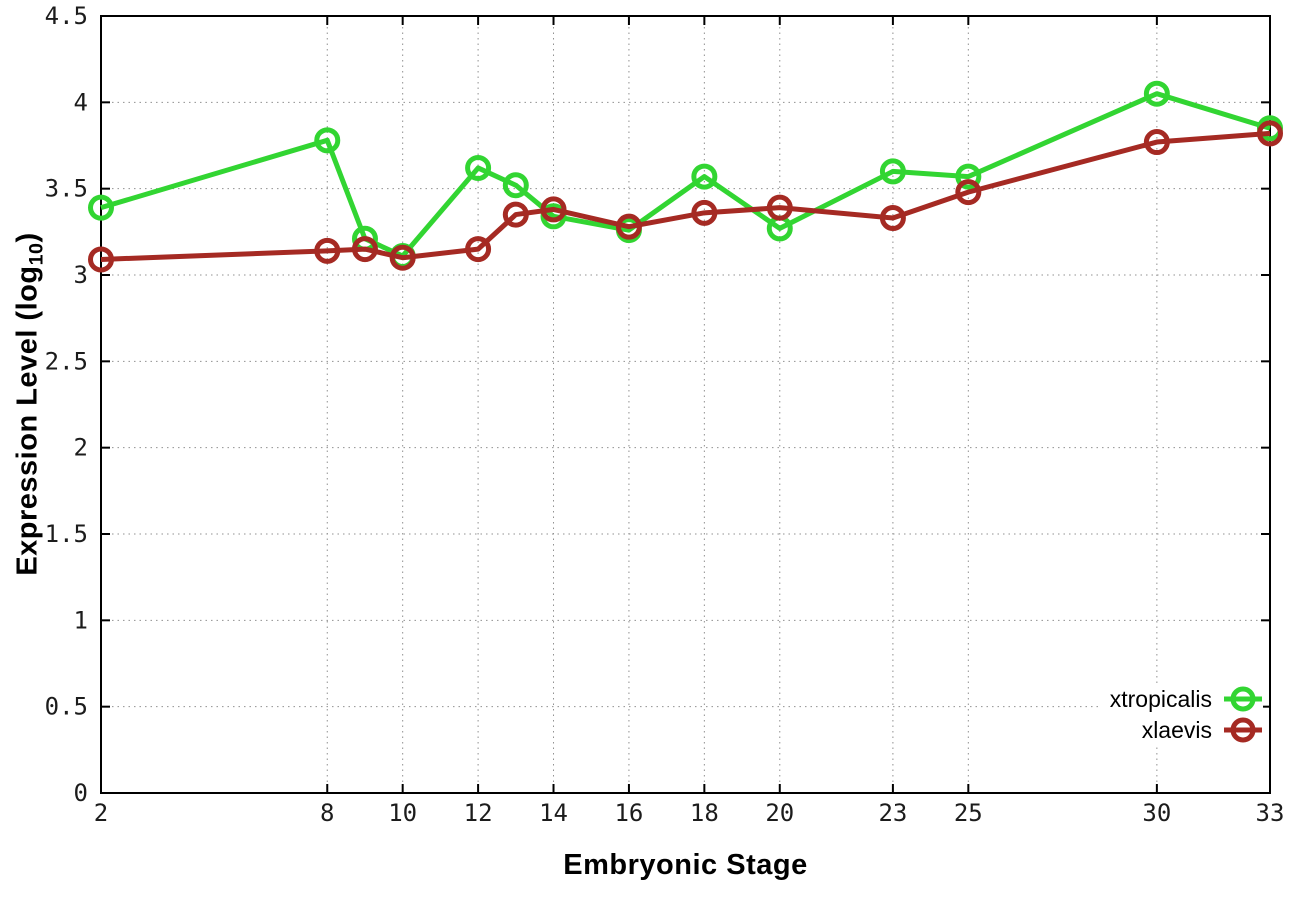 The width and height of the screenshot is (1296, 907). I want to click on legend: xtropicalis xlaevis, so click(1181, 714).